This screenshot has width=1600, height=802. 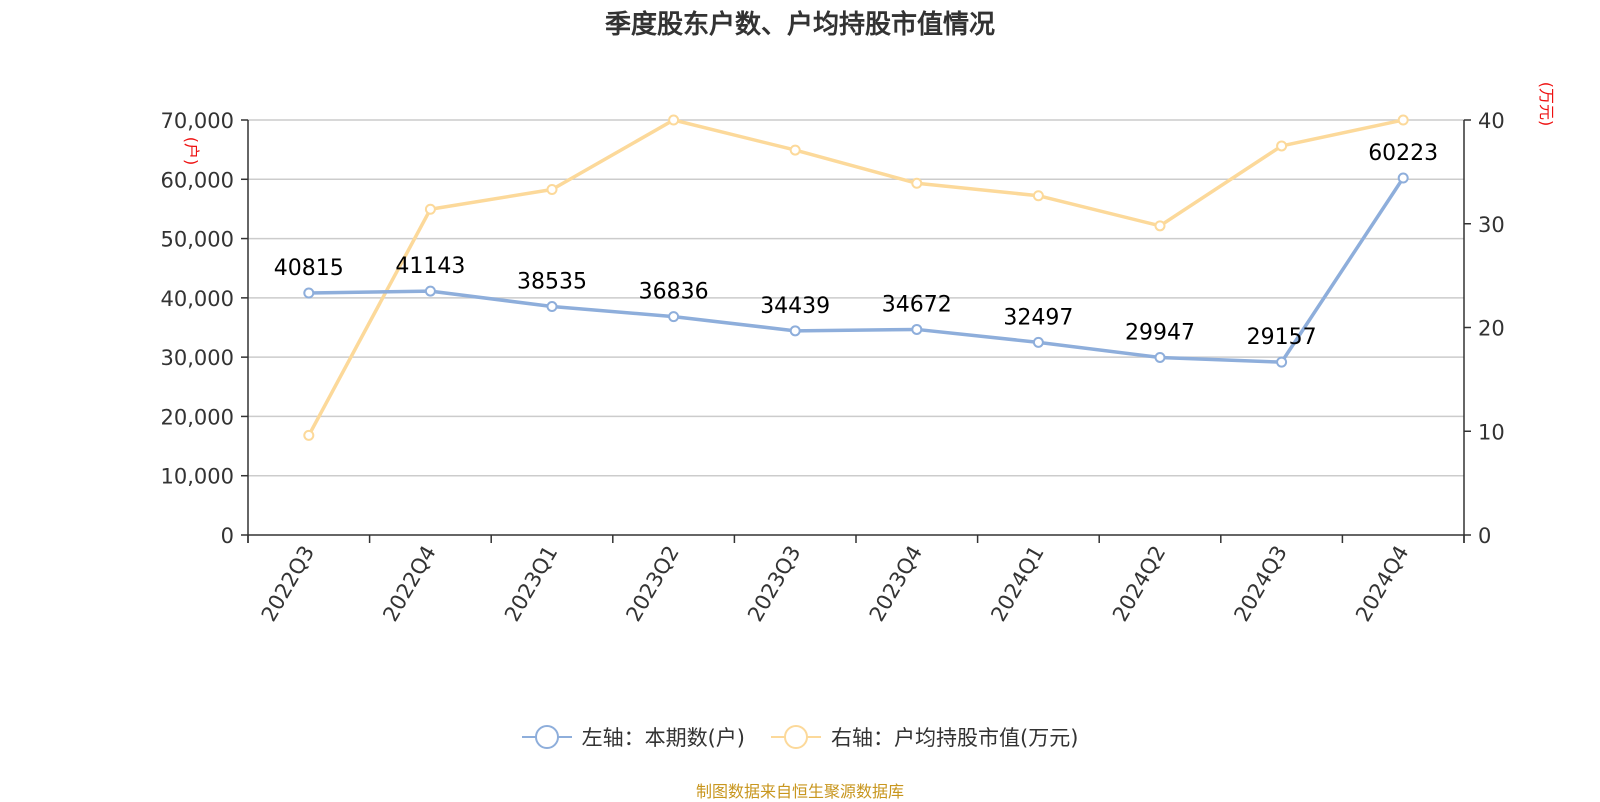 What do you see at coordinates (197, 121) in the screenshot?
I see `left-tick-label: 70,000` at bounding box center [197, 121].